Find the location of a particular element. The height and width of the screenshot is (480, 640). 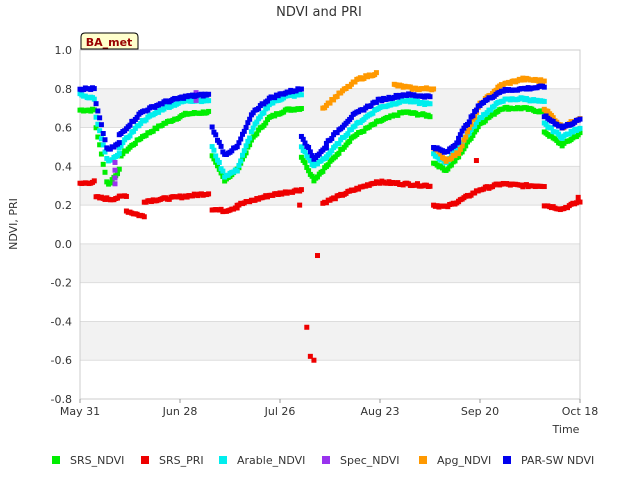

legend-label: Spec_NDVI is located at coordinates (370, 460).